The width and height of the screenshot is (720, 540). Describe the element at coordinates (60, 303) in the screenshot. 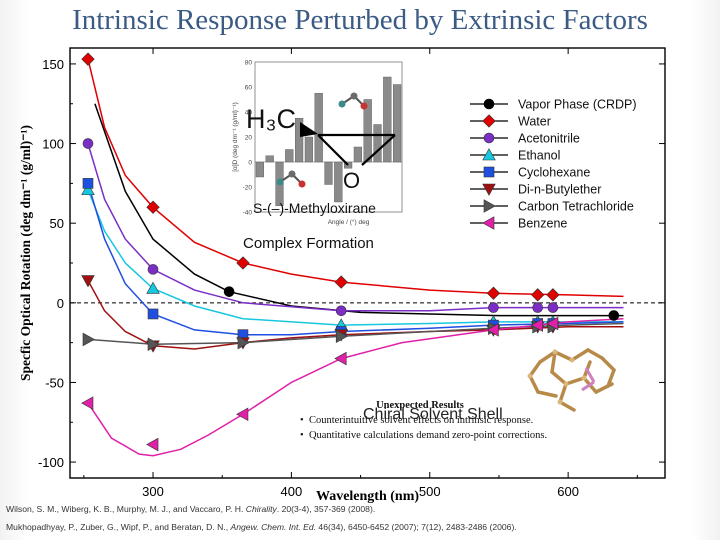

I see `y-tick-label: 0` at that location.